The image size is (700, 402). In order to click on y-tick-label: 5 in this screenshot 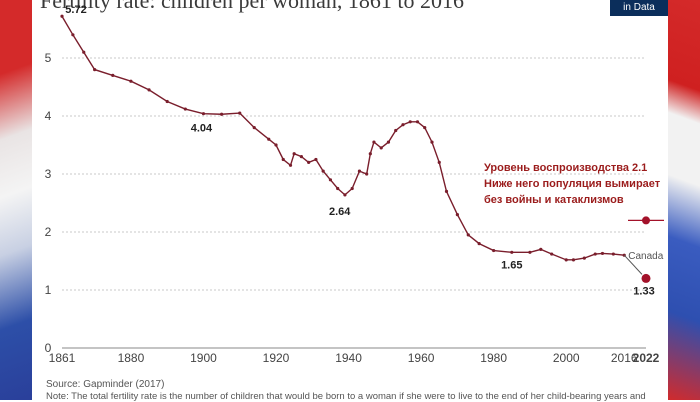, I will do `click(48, 58)`.